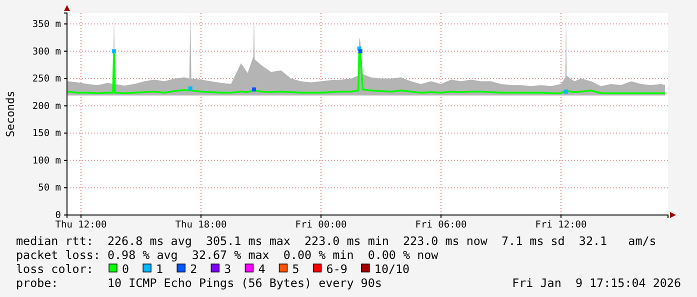  I want to click on text: probe: 10 ICMP Echo Pings (56 Bytes) every 90s, so click(199, 283).